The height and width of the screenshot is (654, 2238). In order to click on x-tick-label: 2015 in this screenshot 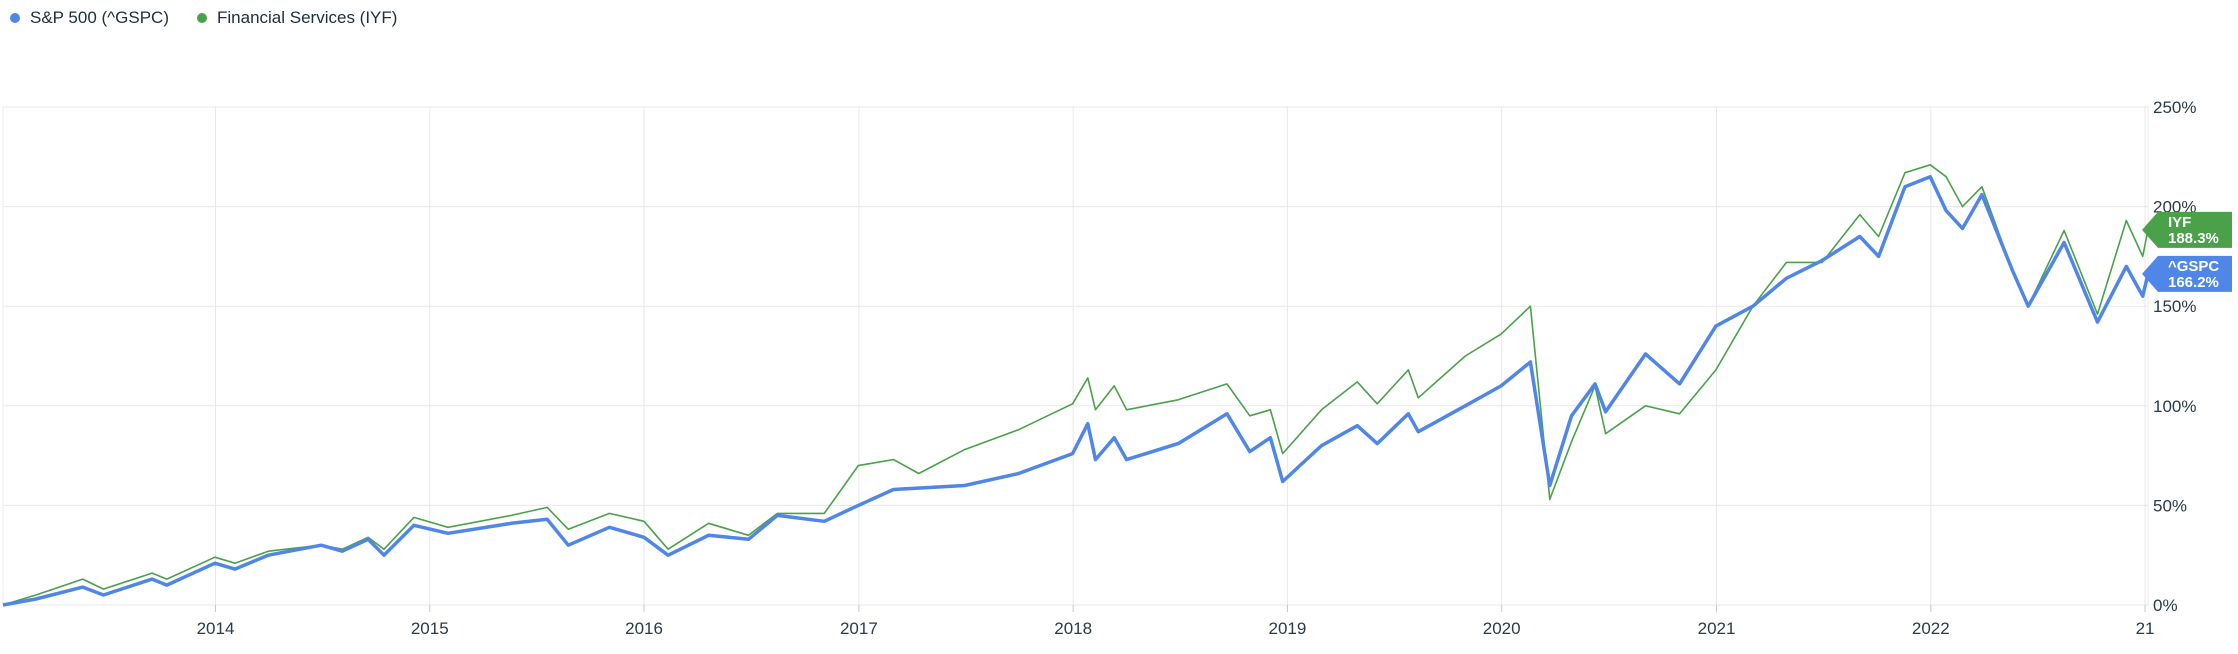, I will do `click(430, 628)`.